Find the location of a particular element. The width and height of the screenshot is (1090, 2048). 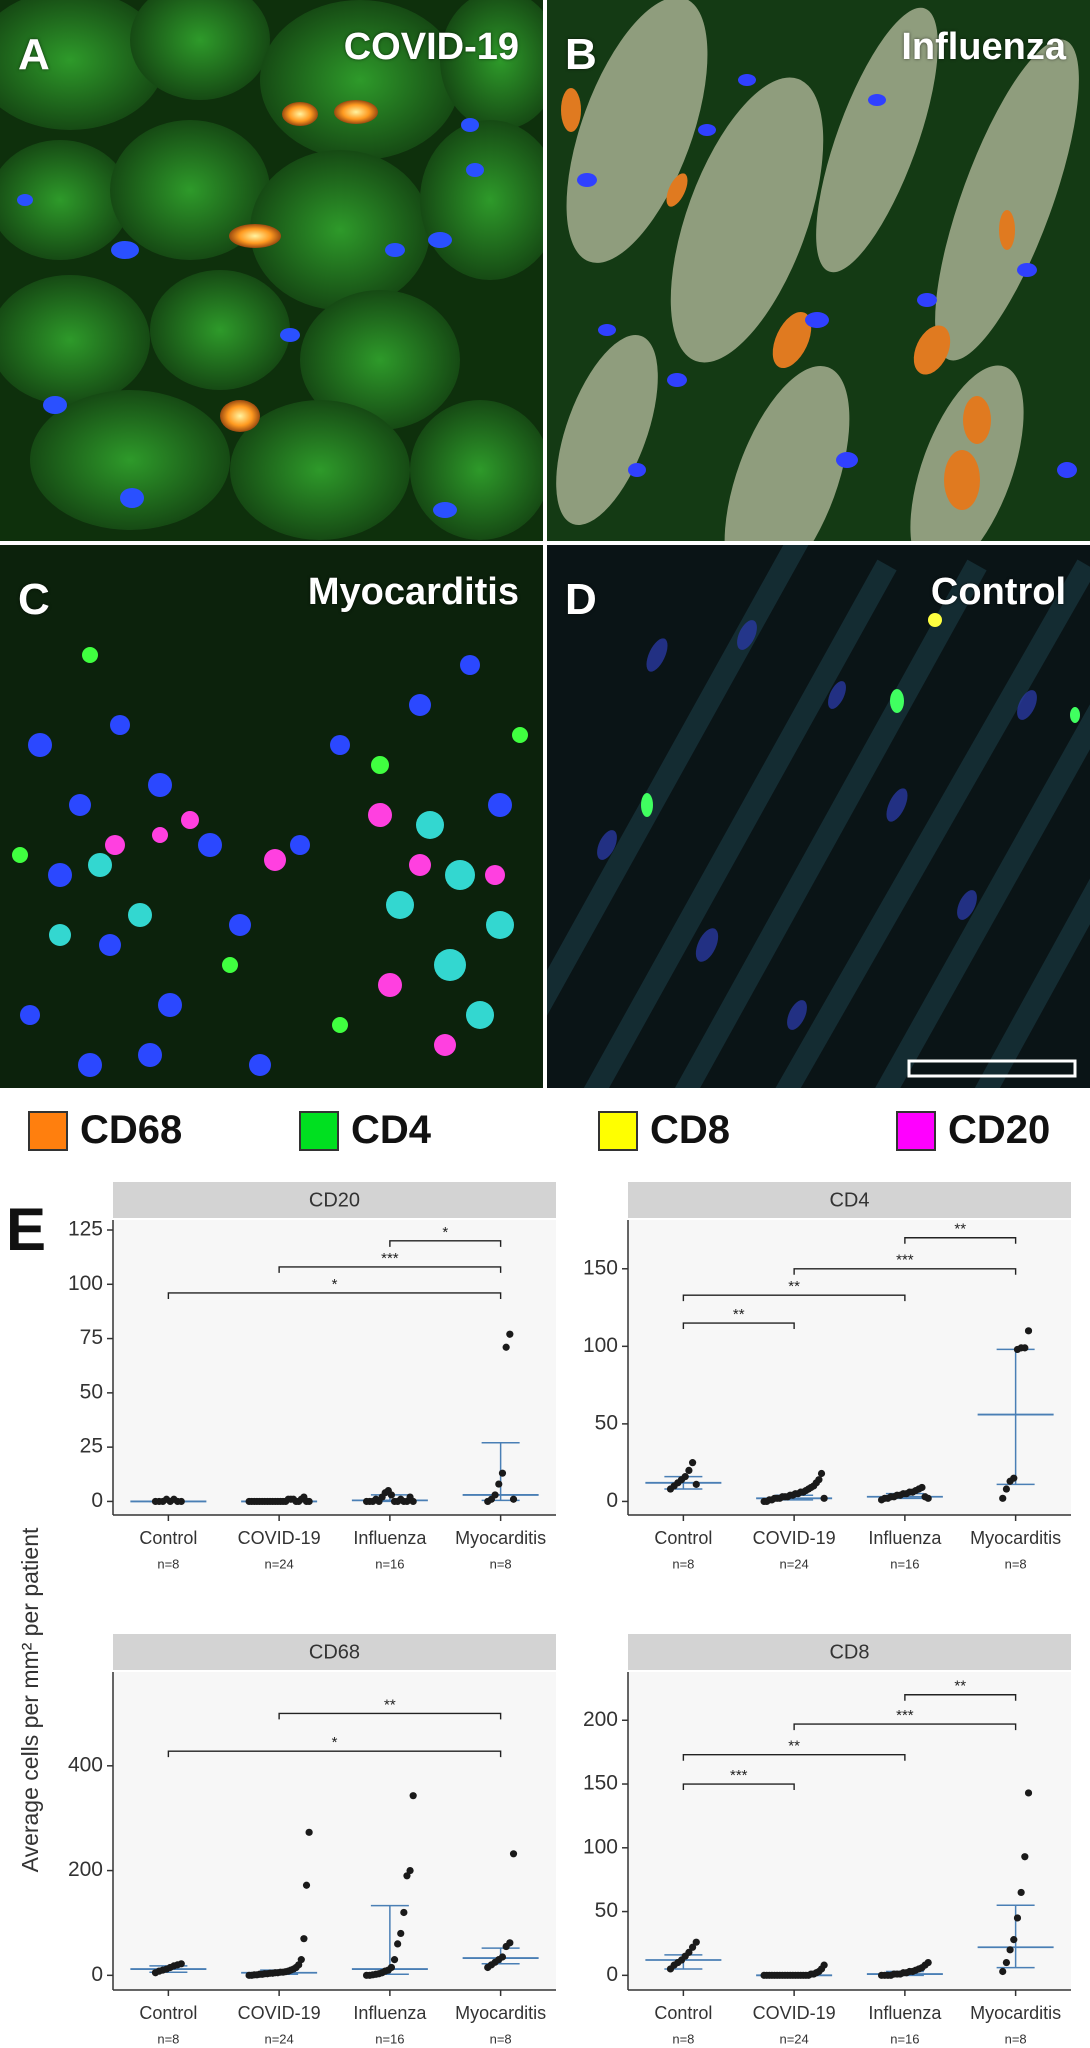

legend-item-cd8: CD8 is located at coordinates (664, 1130).